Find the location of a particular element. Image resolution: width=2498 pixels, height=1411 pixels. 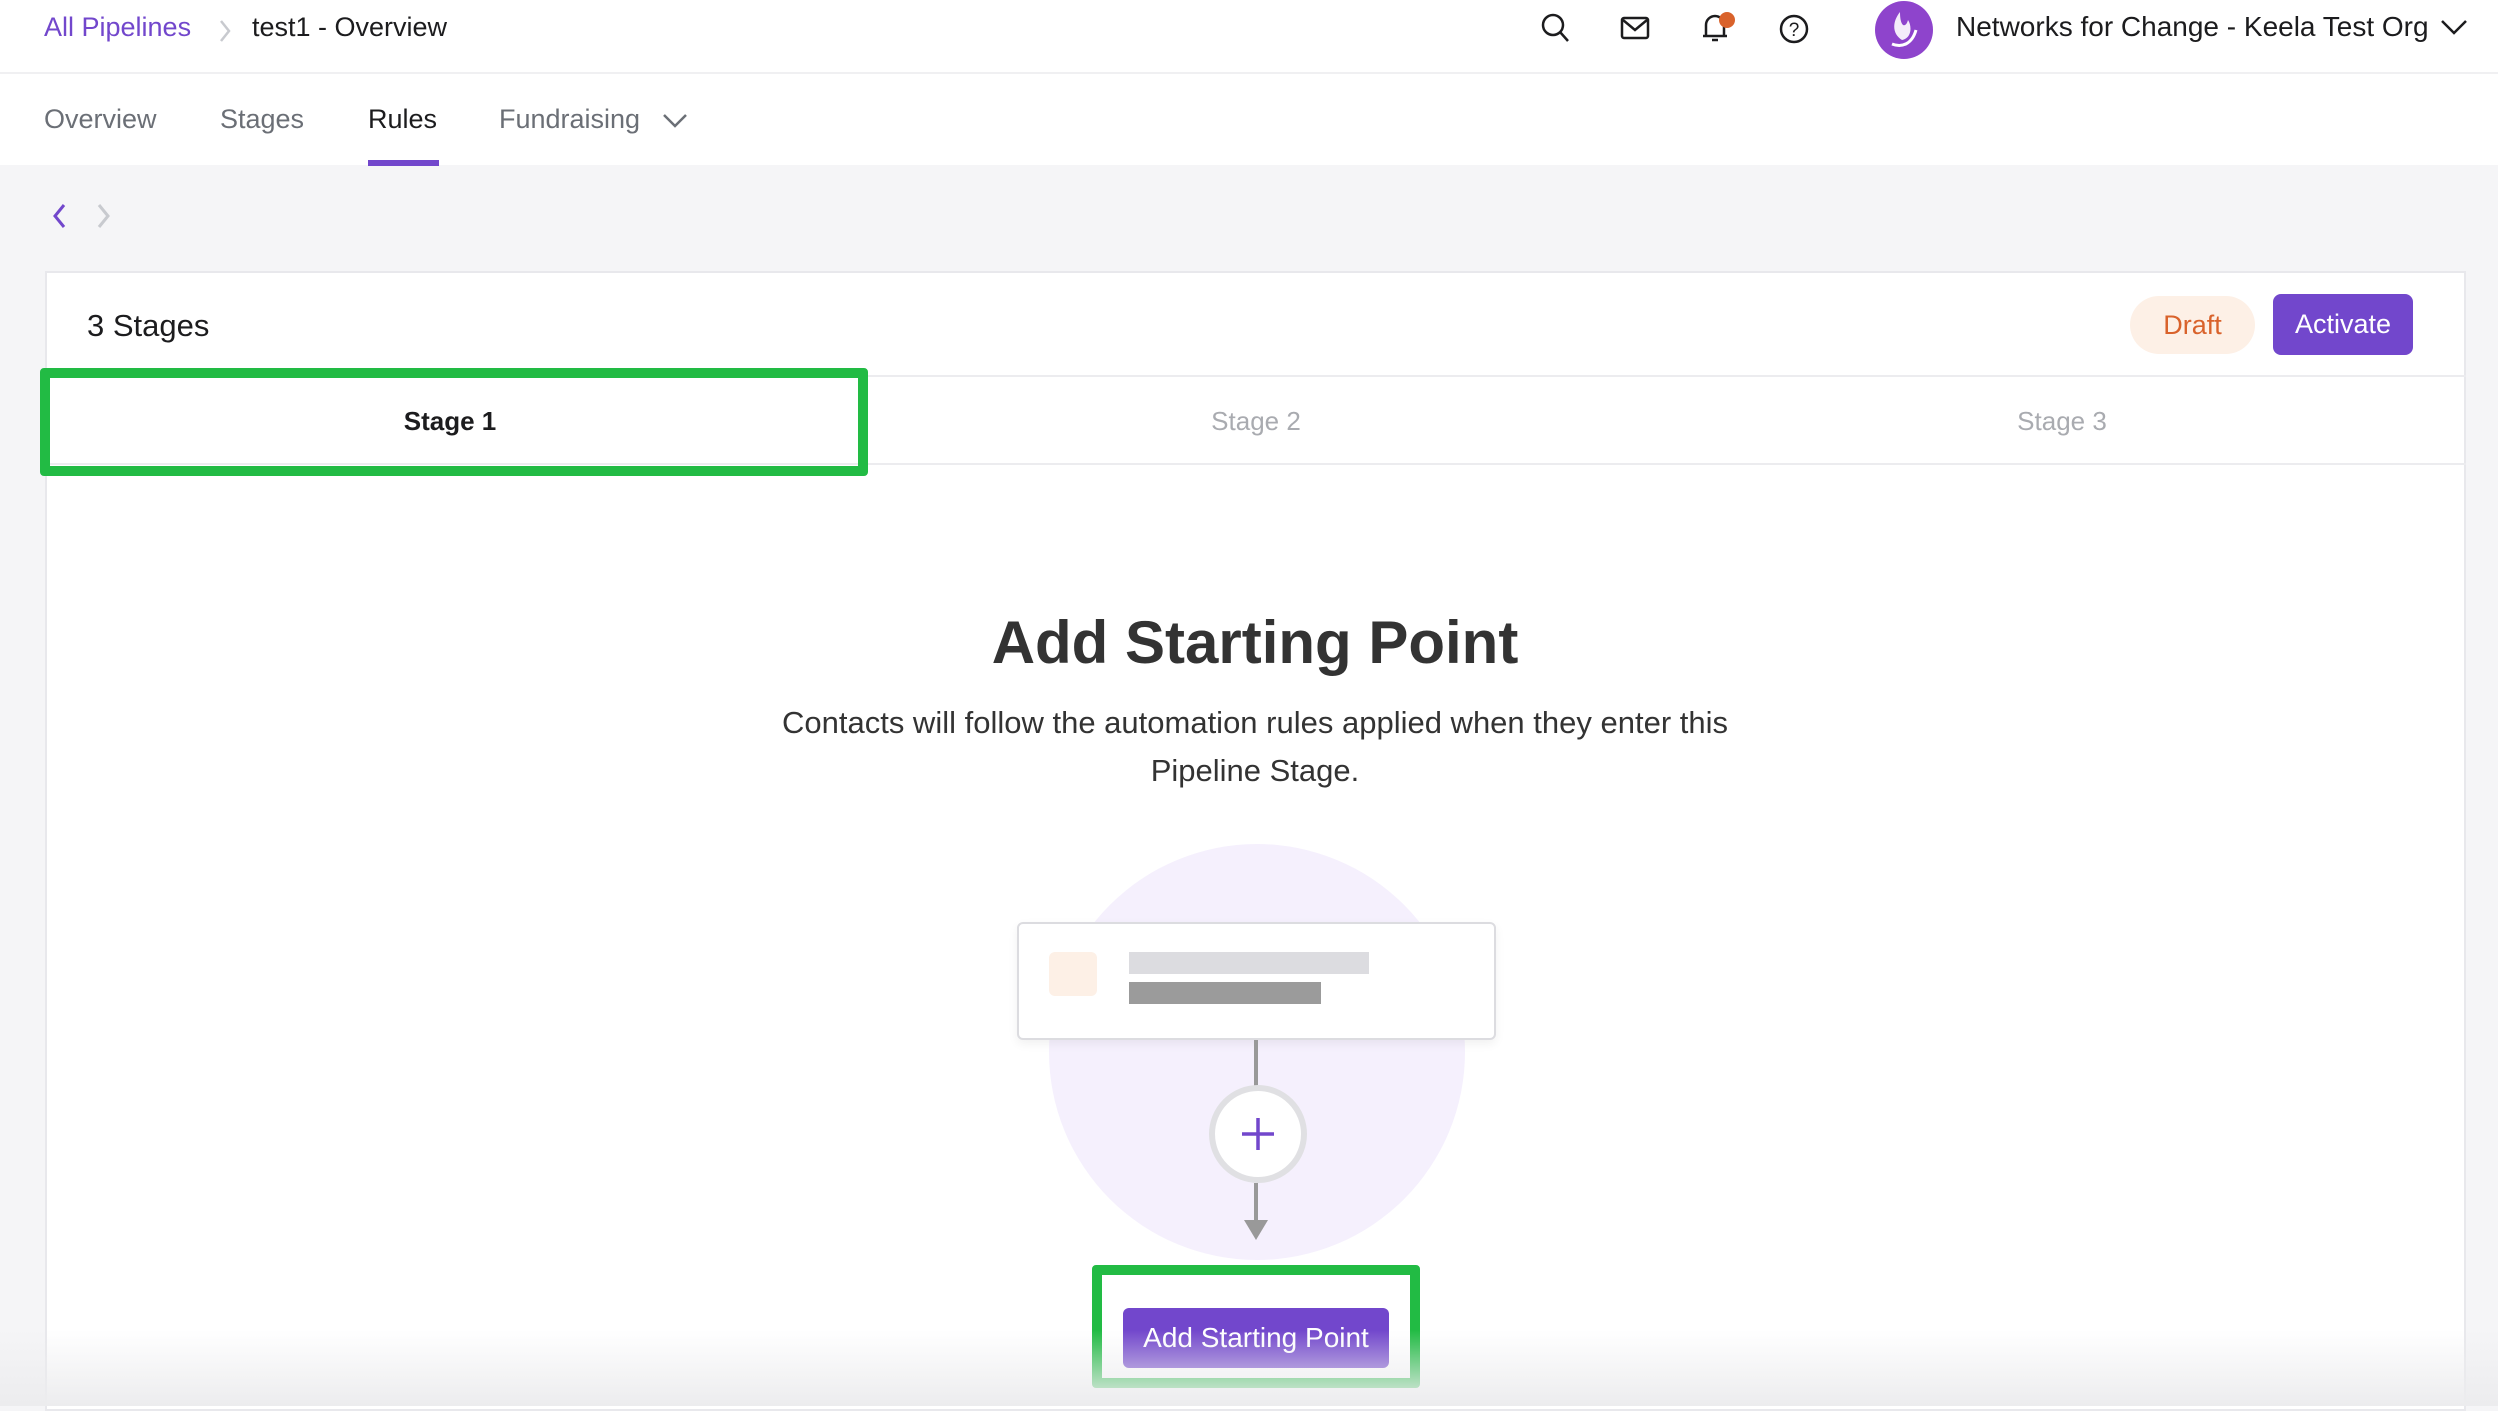

bell-icon is located at coordinates (1718, 27).